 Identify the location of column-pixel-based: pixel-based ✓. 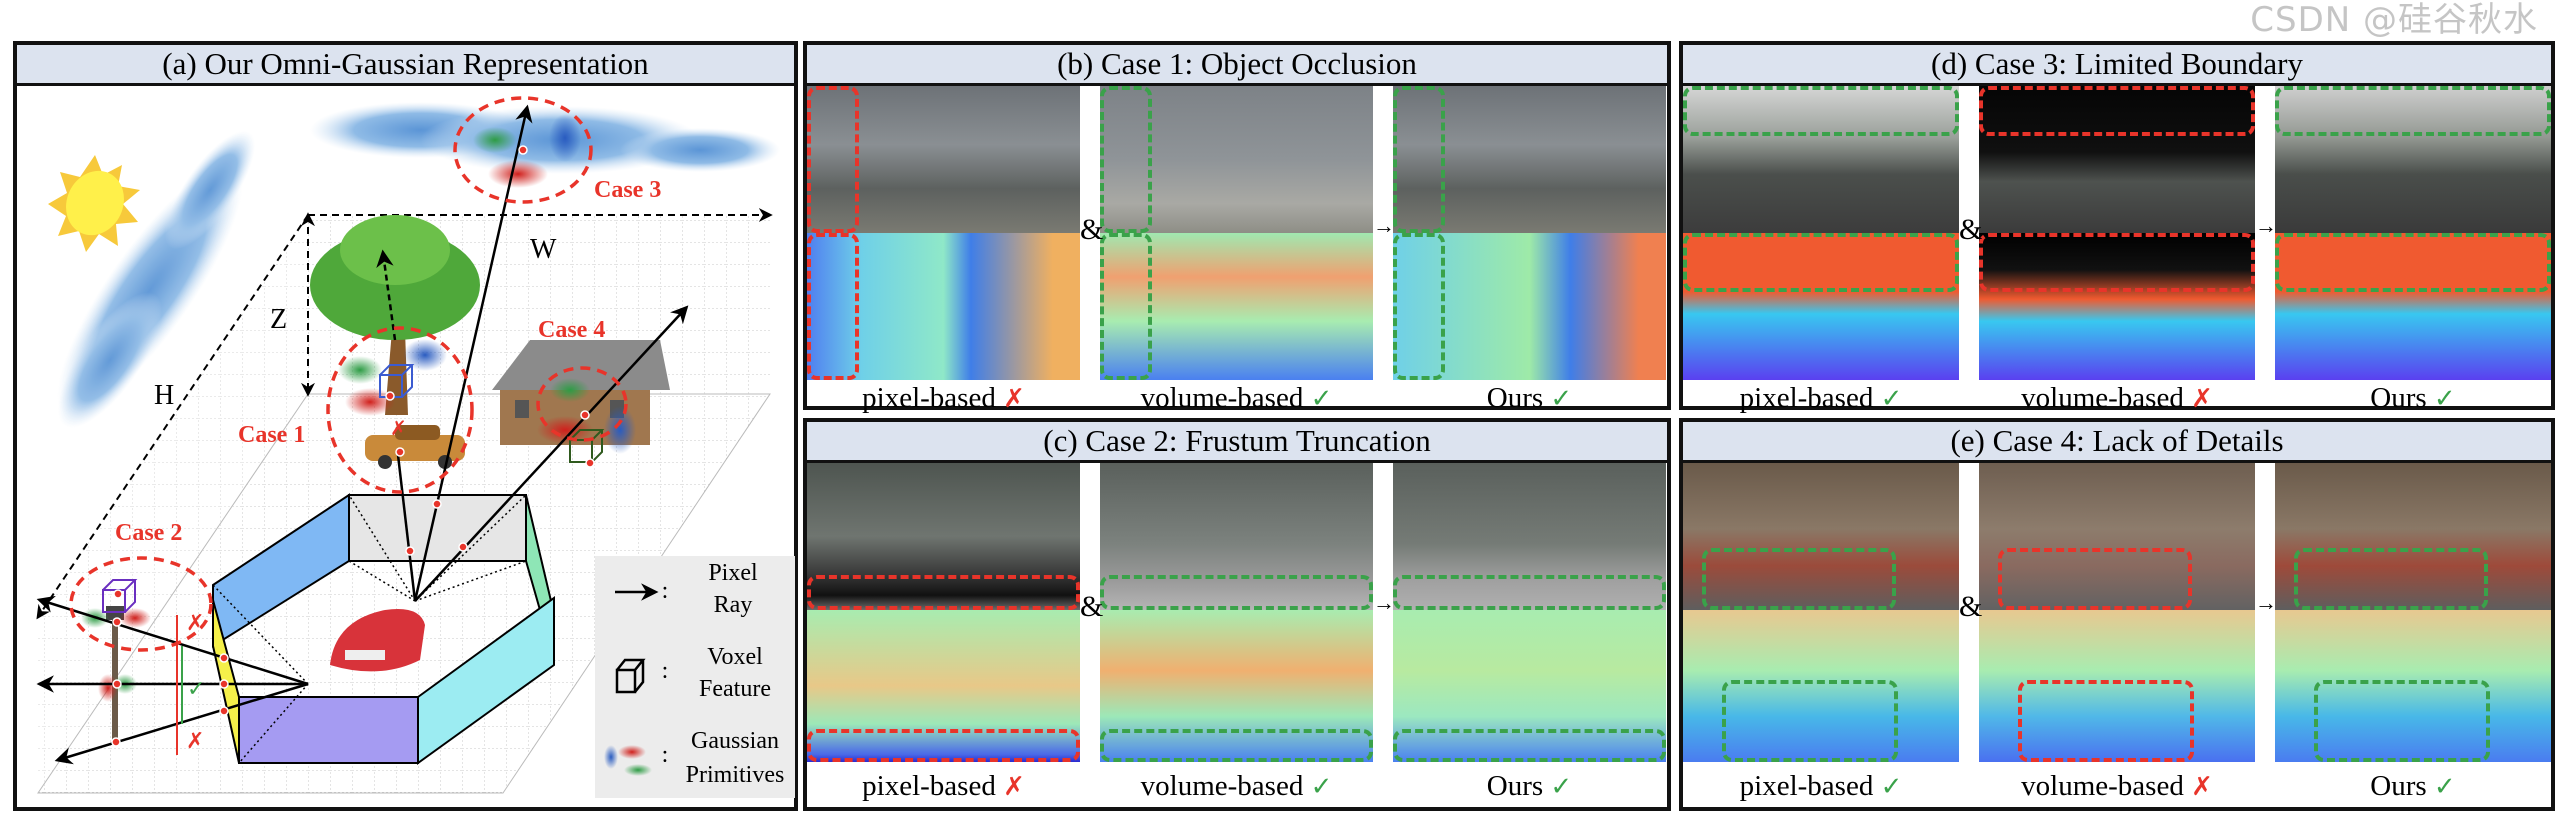
(1821, 635).